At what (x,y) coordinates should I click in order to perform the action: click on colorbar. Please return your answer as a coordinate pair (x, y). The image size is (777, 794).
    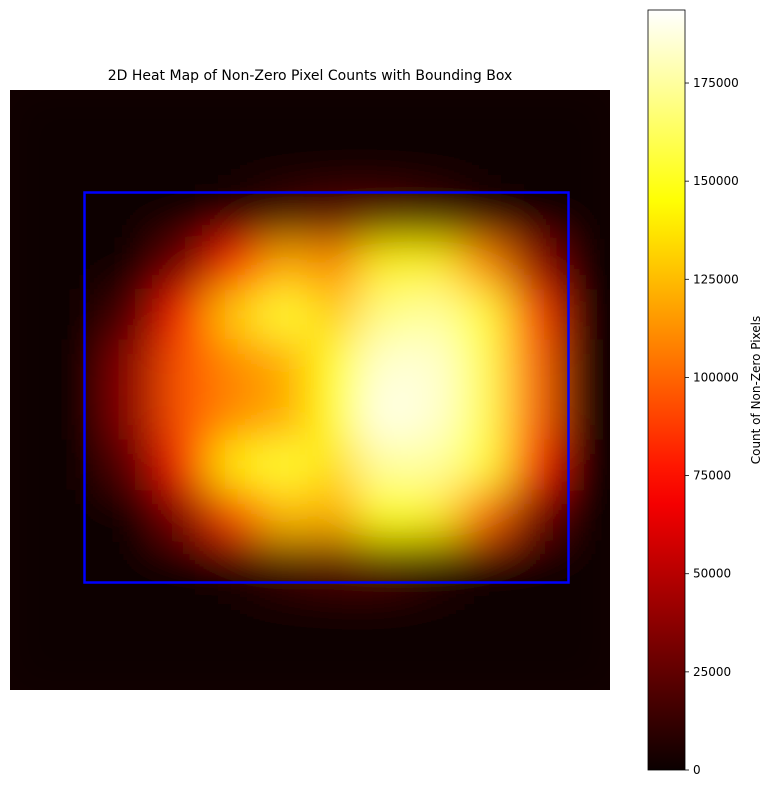
    Looking at the image, I should click on (666, 390).